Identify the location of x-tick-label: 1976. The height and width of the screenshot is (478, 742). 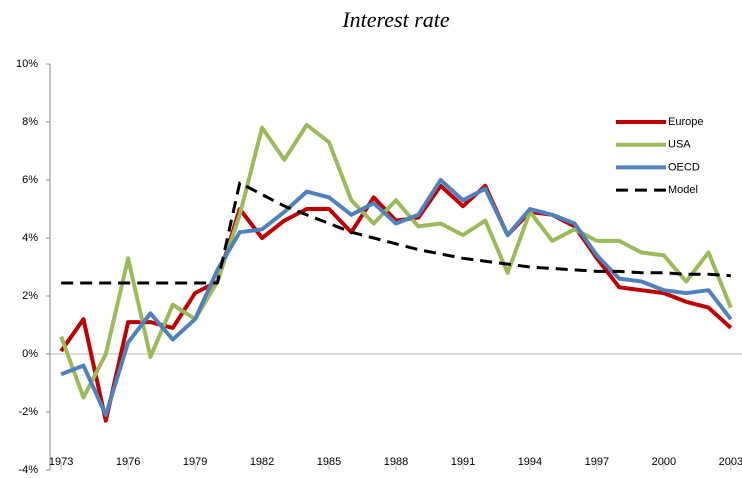
(128, 462).